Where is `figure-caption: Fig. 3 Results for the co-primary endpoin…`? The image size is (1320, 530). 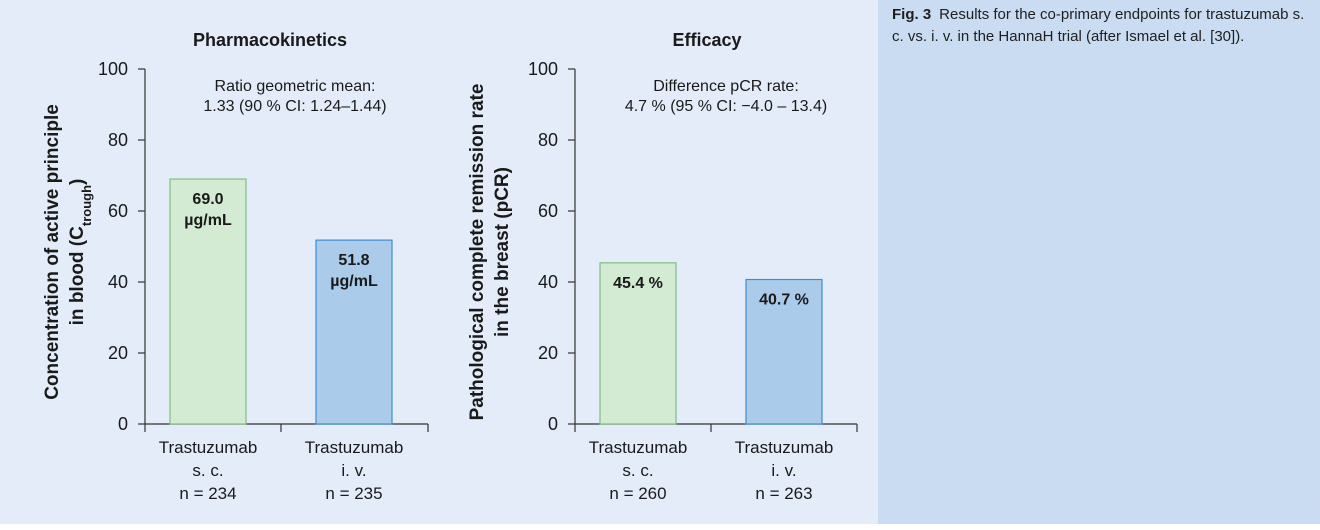
figure-caption: Fig. 3 Results for the co-primary endpoin… is located at coordinates (1099, 26).